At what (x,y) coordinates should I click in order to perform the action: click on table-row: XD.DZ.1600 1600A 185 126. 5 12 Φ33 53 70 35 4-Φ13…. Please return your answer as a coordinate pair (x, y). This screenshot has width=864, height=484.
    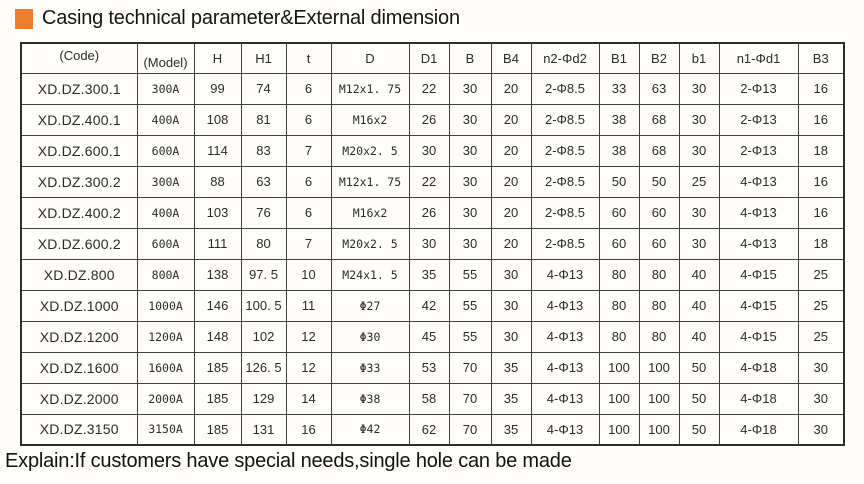
    Looking at the image, I should click on (432, 367).